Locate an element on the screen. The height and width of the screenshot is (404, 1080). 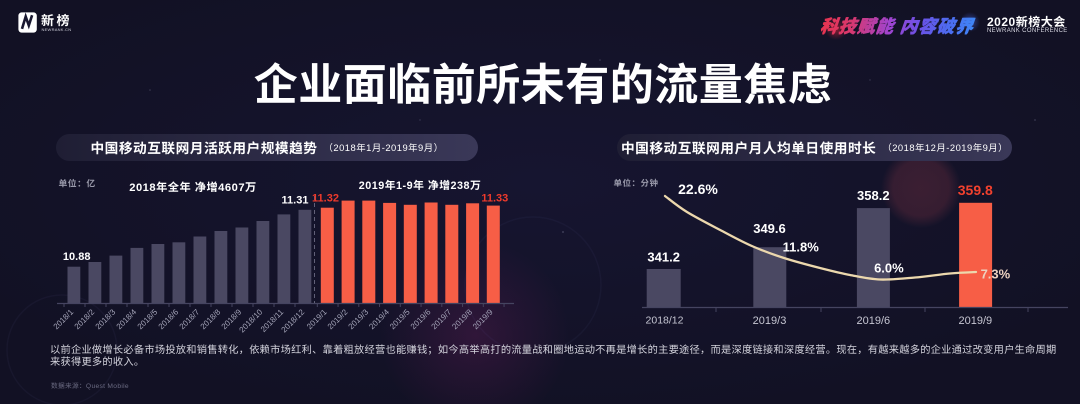
svg-text: 349.6 is located at coordinates (769, 228).